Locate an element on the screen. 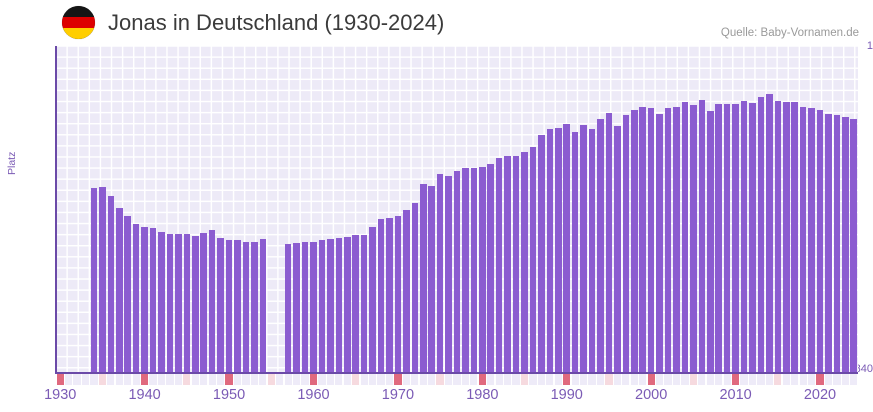 The height and width of the screenshot is (412, 873). bar-1971 is located at coordinates (406, 291).